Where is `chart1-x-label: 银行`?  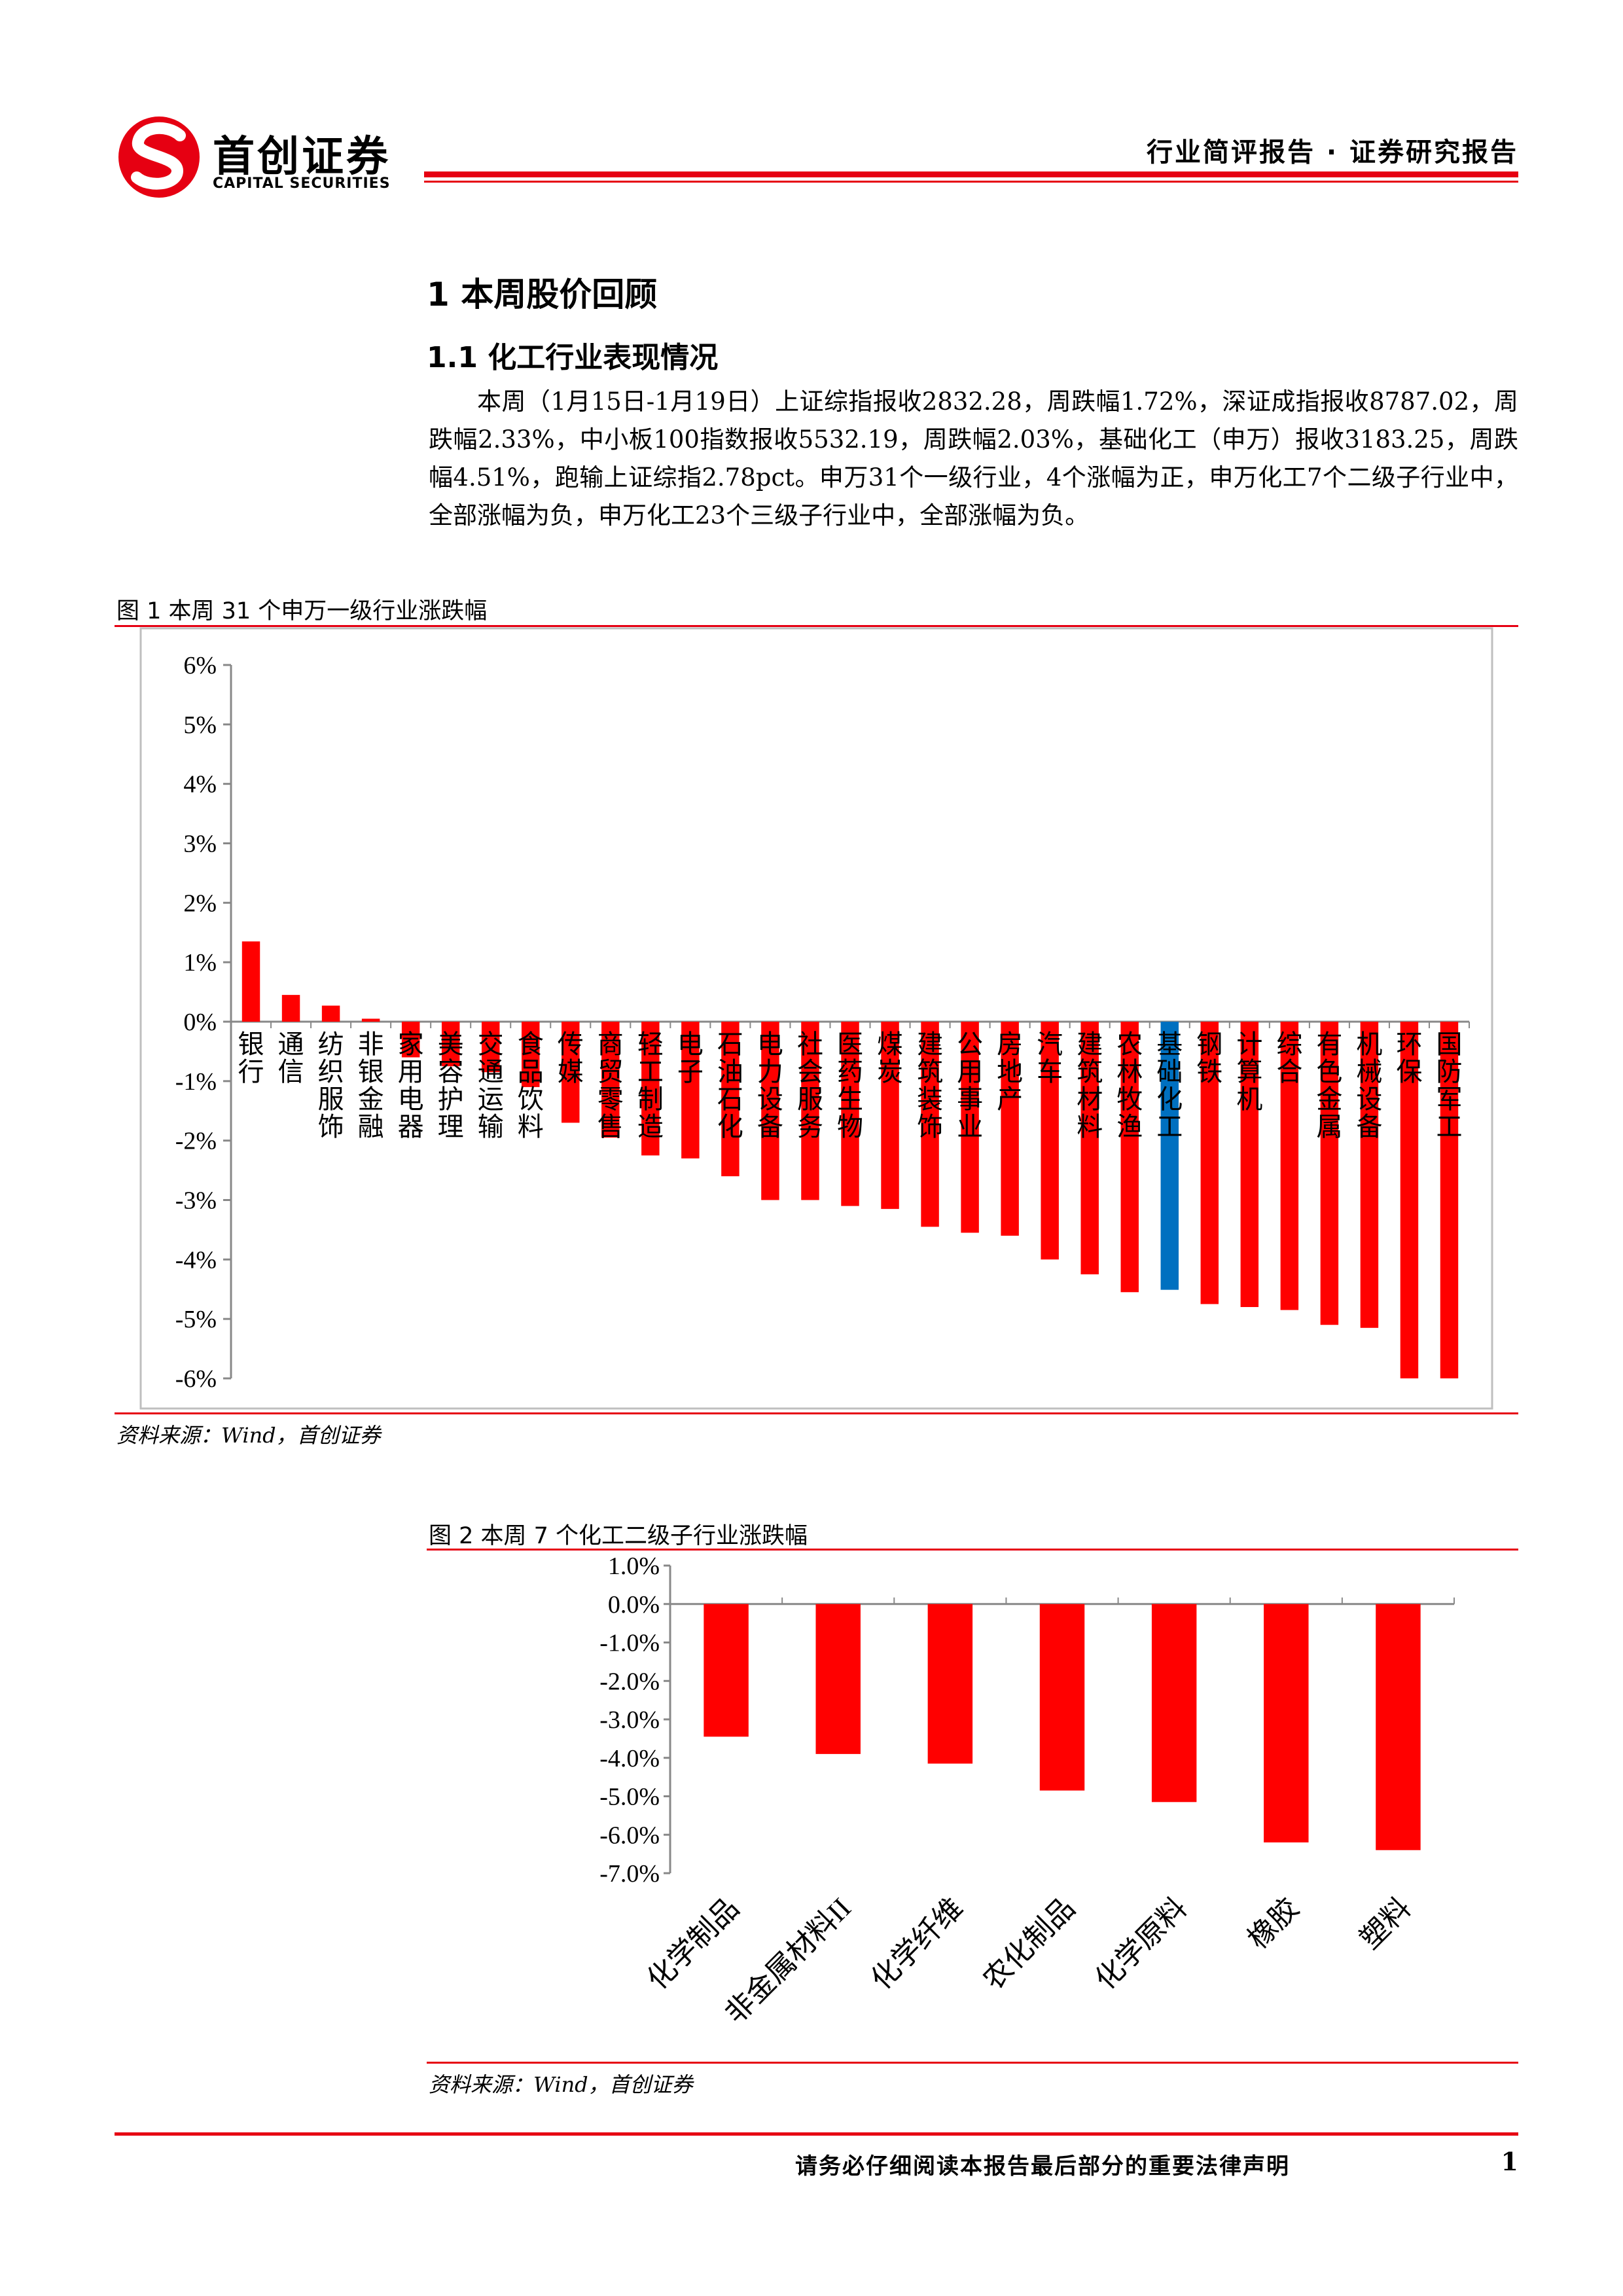
chart1-x-label: 银行 is located at coordinates (251, 1058).